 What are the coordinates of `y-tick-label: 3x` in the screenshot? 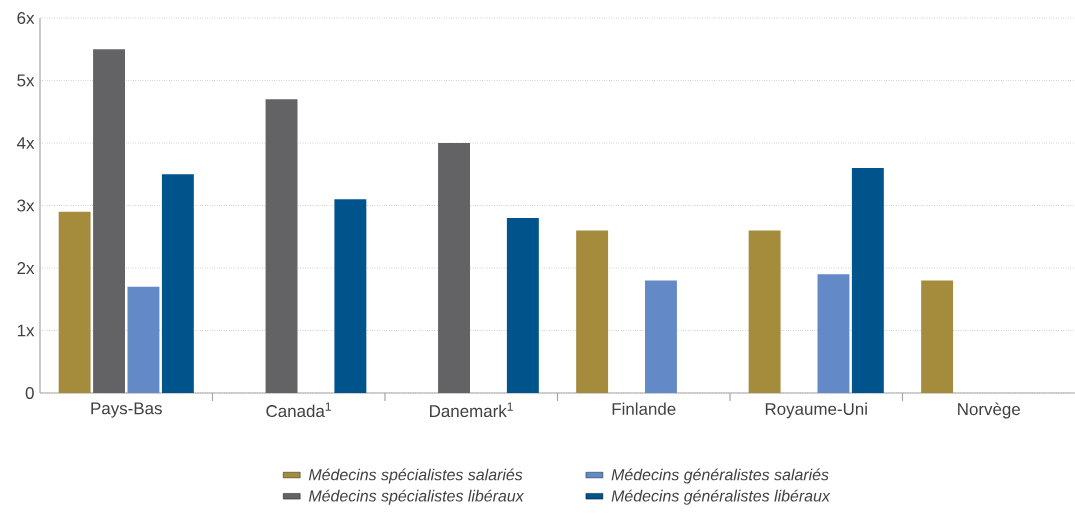 It's located at (26, 205).